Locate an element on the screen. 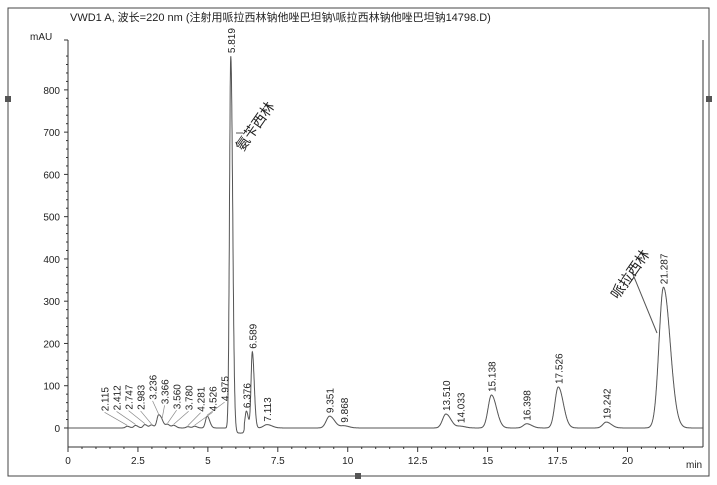 The width and height of the screenshot is (717, 485). peak-label: 4.526 is located at coordinates (214, 398).